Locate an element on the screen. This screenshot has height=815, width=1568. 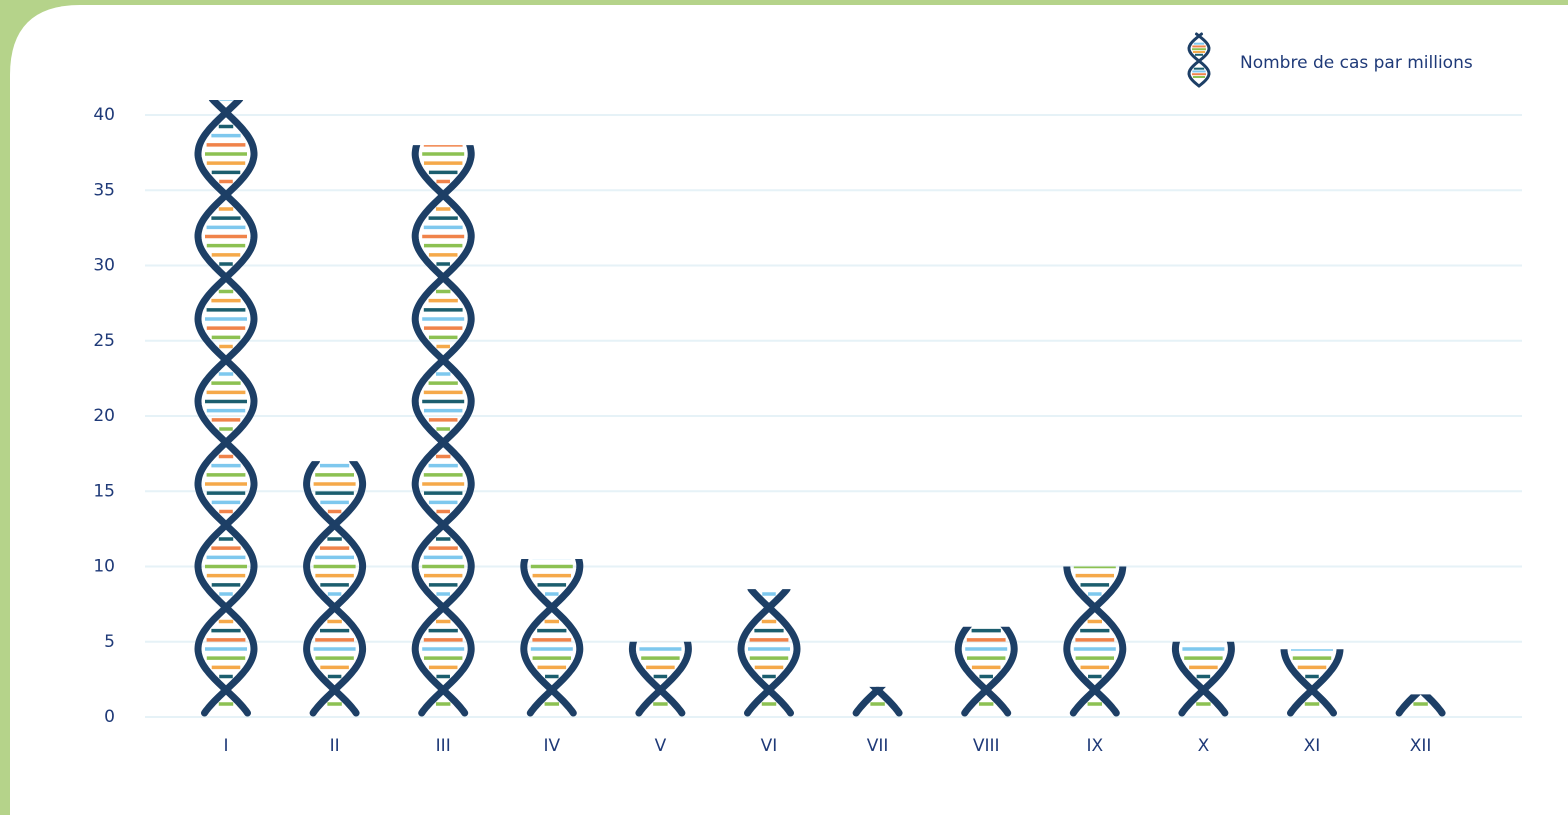
x-tick-label: VII is located at coordinates (878, 746).